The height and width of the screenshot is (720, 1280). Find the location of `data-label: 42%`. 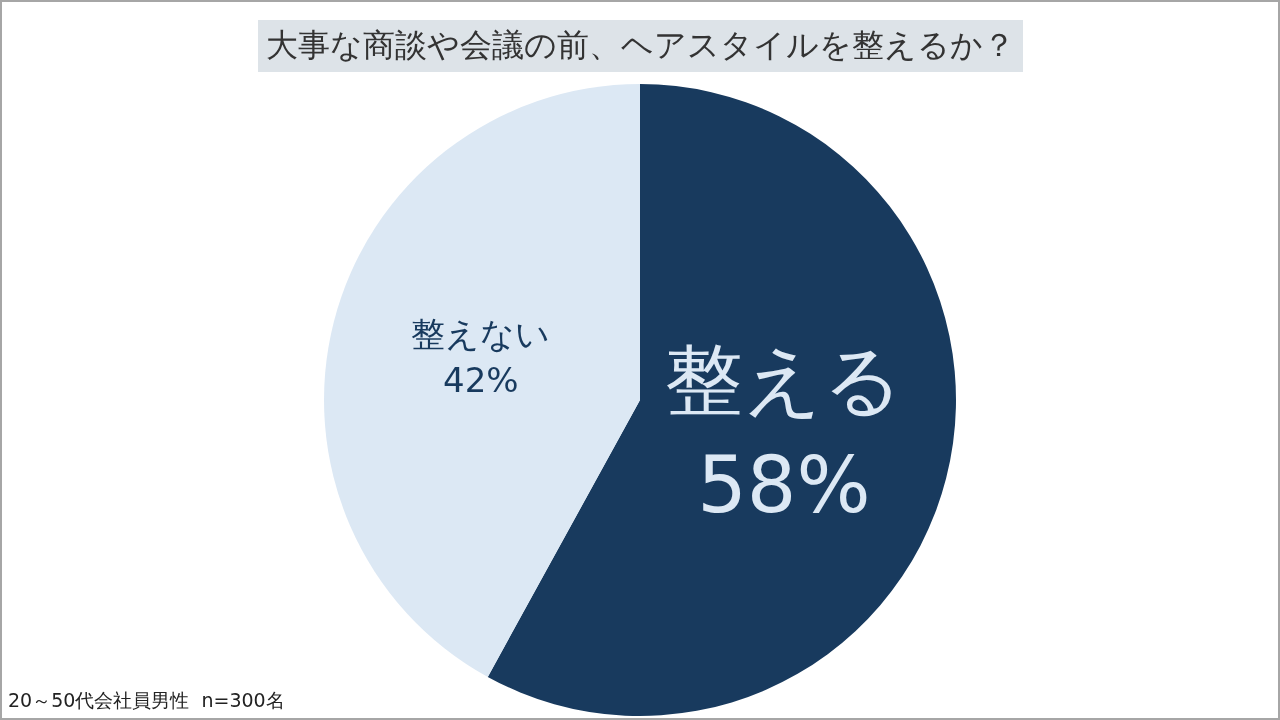

data-label: 42% is located at coordinates (481, 379).